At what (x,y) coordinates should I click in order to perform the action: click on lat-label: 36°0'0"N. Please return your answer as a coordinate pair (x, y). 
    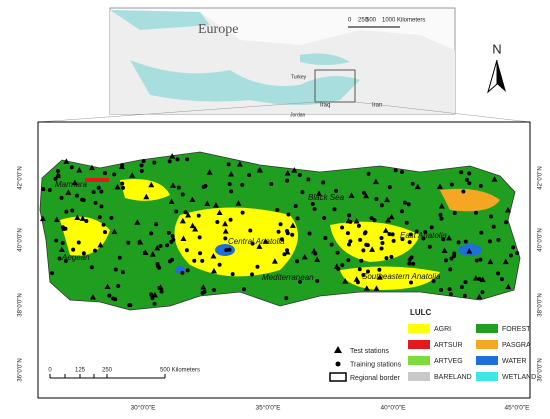
    Looking at the image, I should click on (541, 369).